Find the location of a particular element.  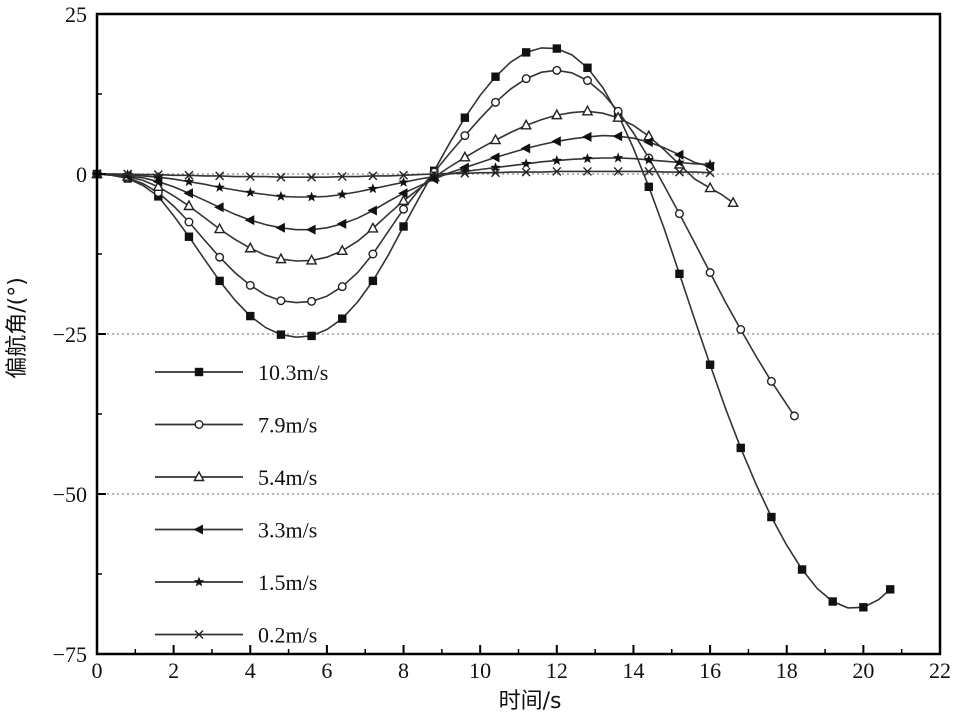

legend-entry-5: 0.2m/s is located at coordinates (236, 635).